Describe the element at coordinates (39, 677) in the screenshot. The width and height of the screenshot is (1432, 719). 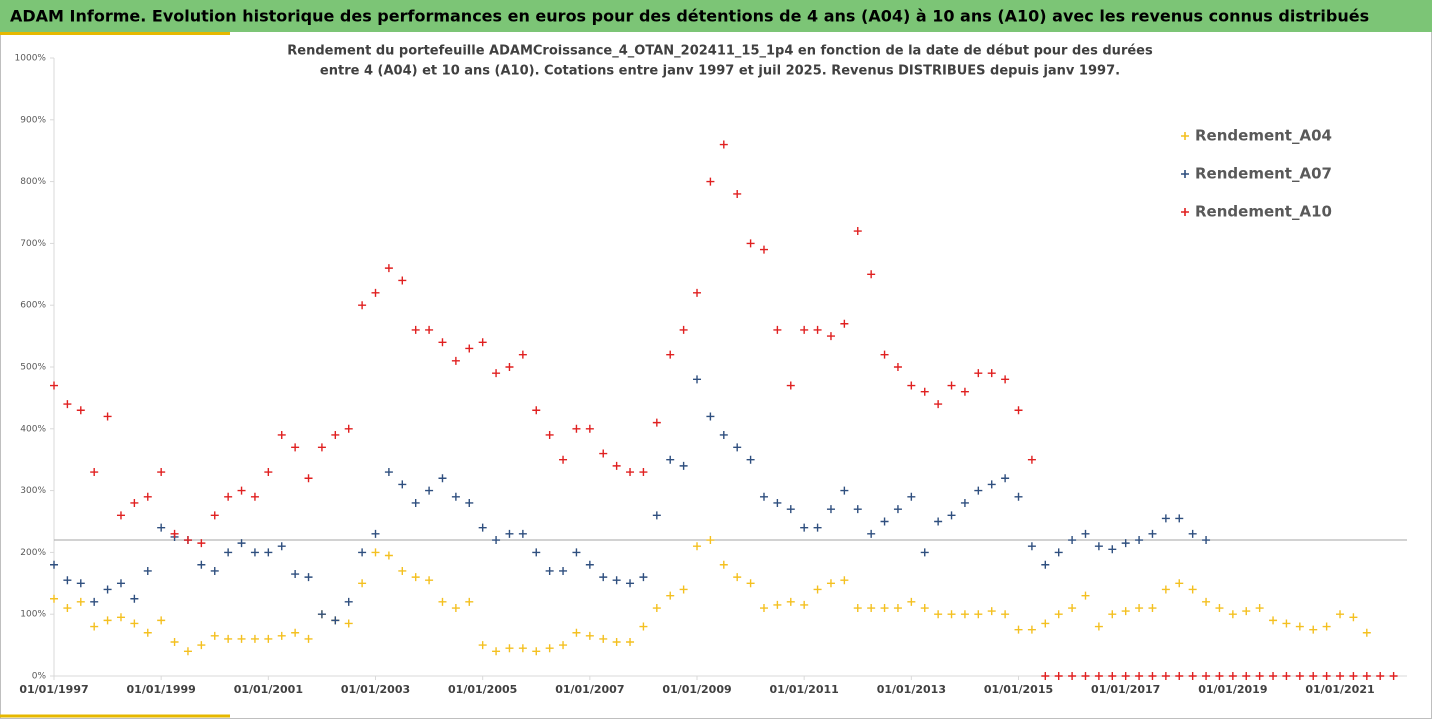
I see `y-tick-label: 0%` at that location.